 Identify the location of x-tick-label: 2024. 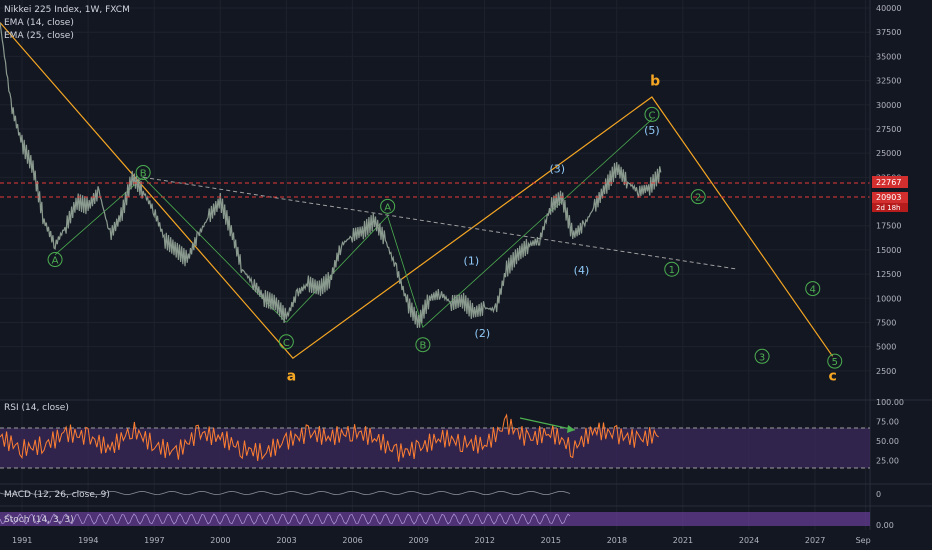
(749, 540).